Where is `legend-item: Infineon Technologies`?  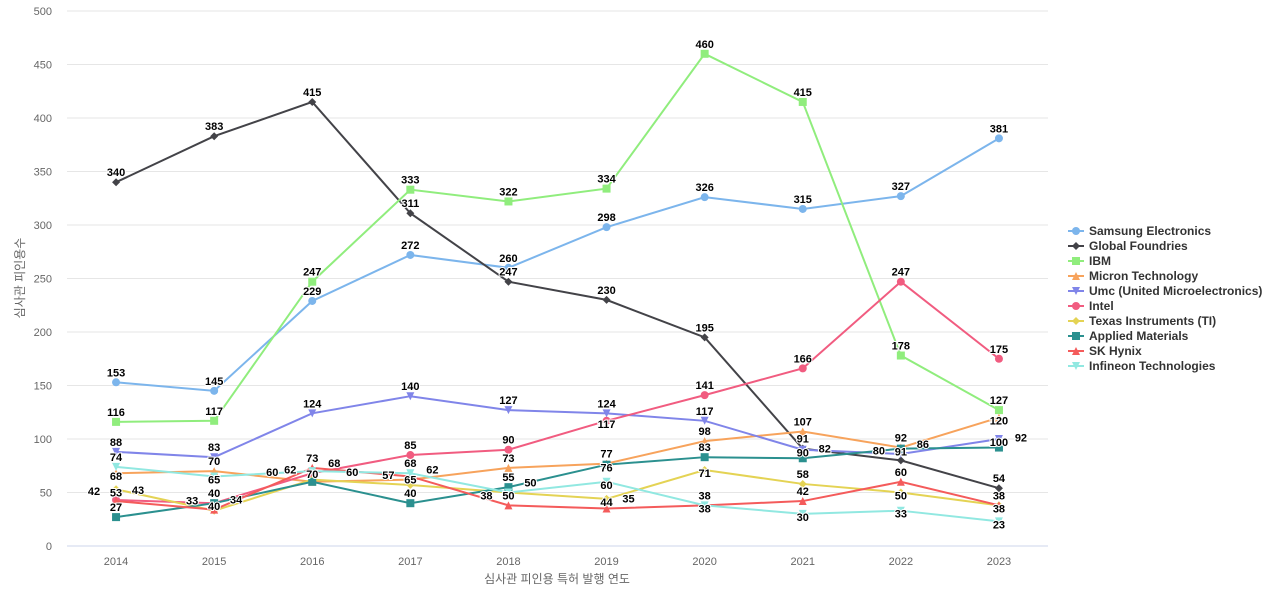 legend-item: Infineon Technologies is located at coordinates (1165, 365).